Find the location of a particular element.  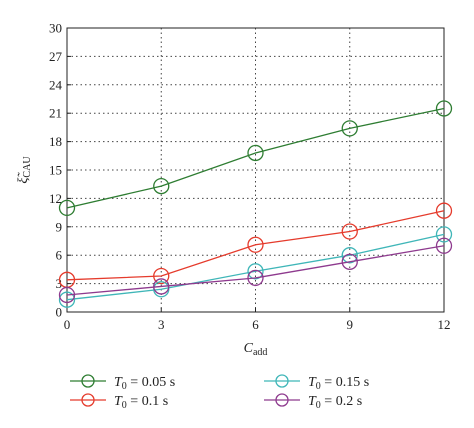

y-tick-label: 6 is located at coordinates (59, 255).